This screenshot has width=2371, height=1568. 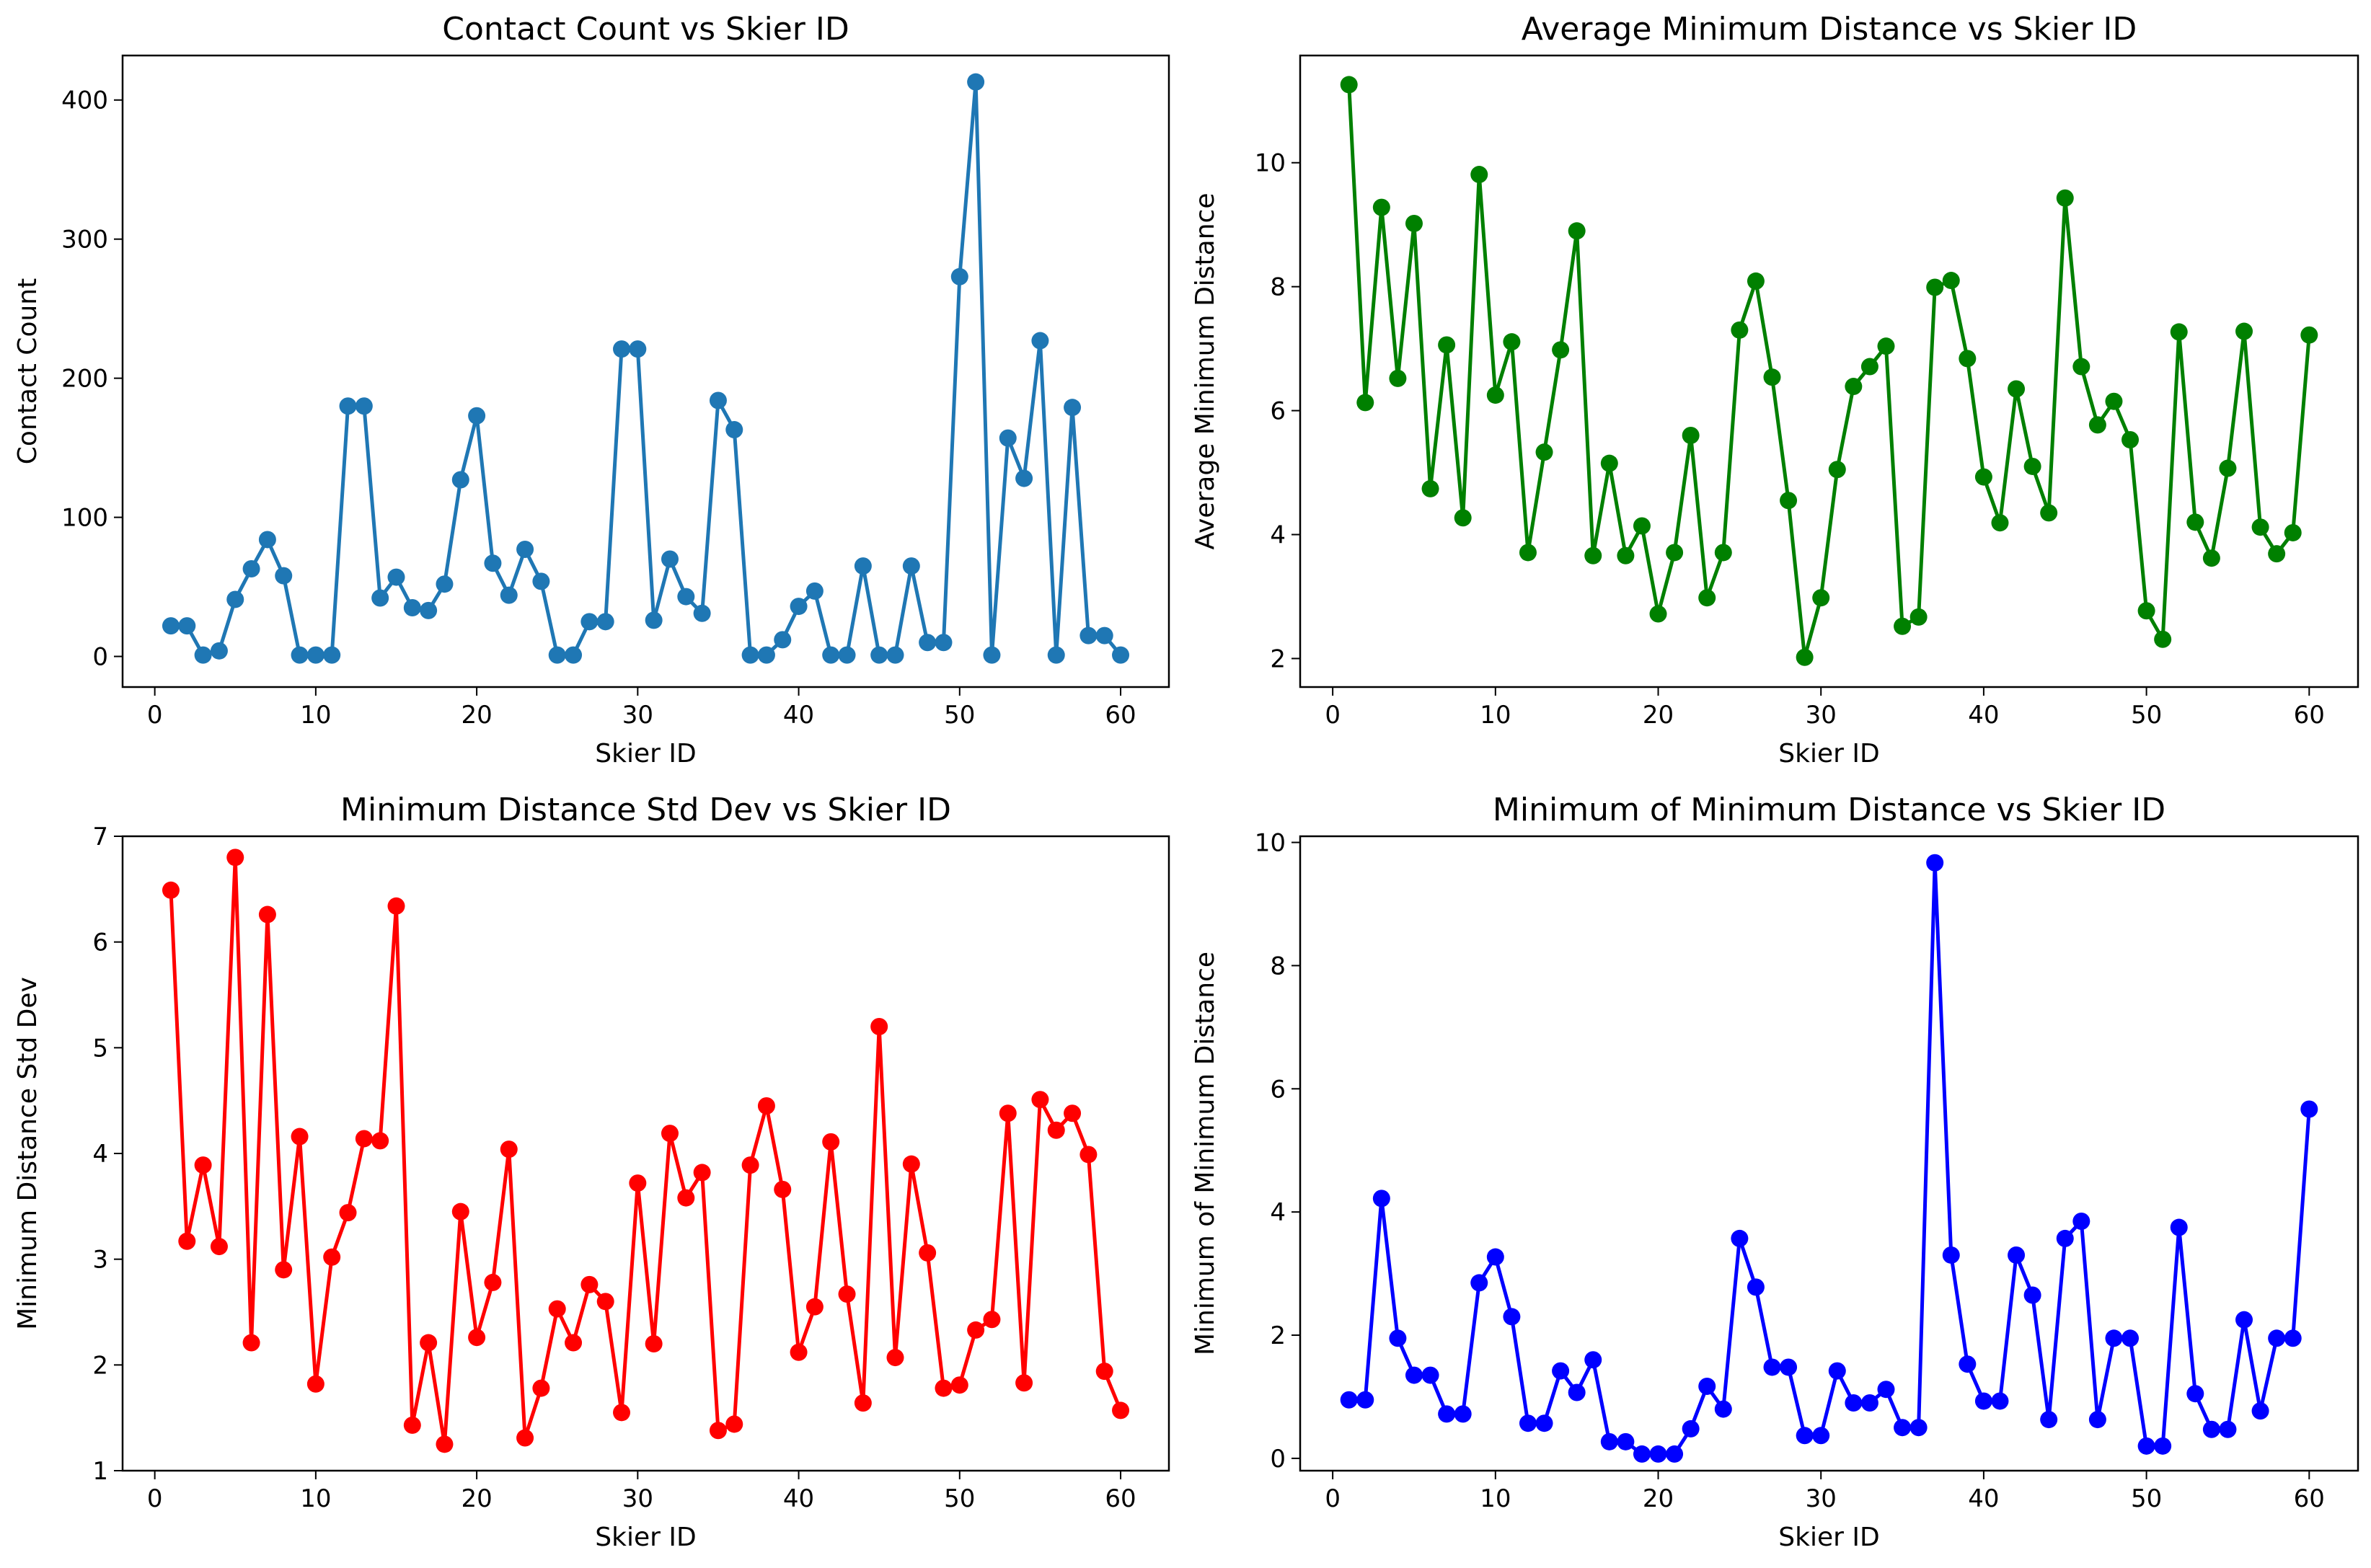 What do you see at coordinates (84, 518) in the screenshot?
I see `y-tick-label: 100` at bounding box center [84, 518].